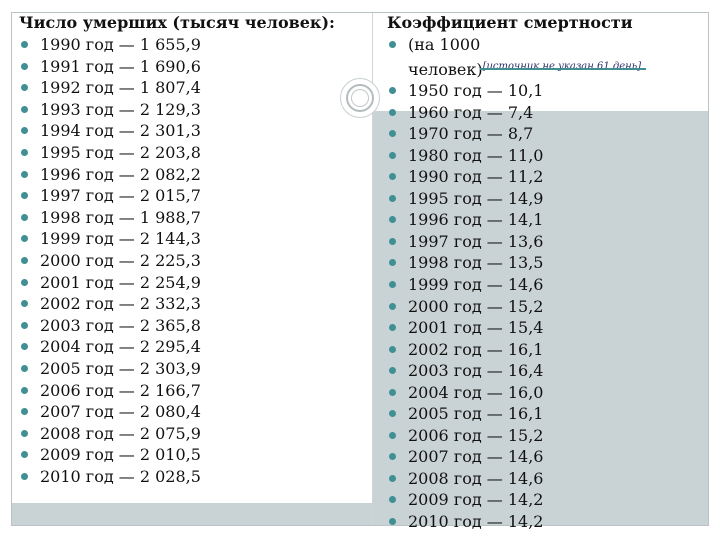  Describe the element at coordinates (471, 112) in the screenshot. I see `list-item-text: 1960 год — 7,4` at that location.